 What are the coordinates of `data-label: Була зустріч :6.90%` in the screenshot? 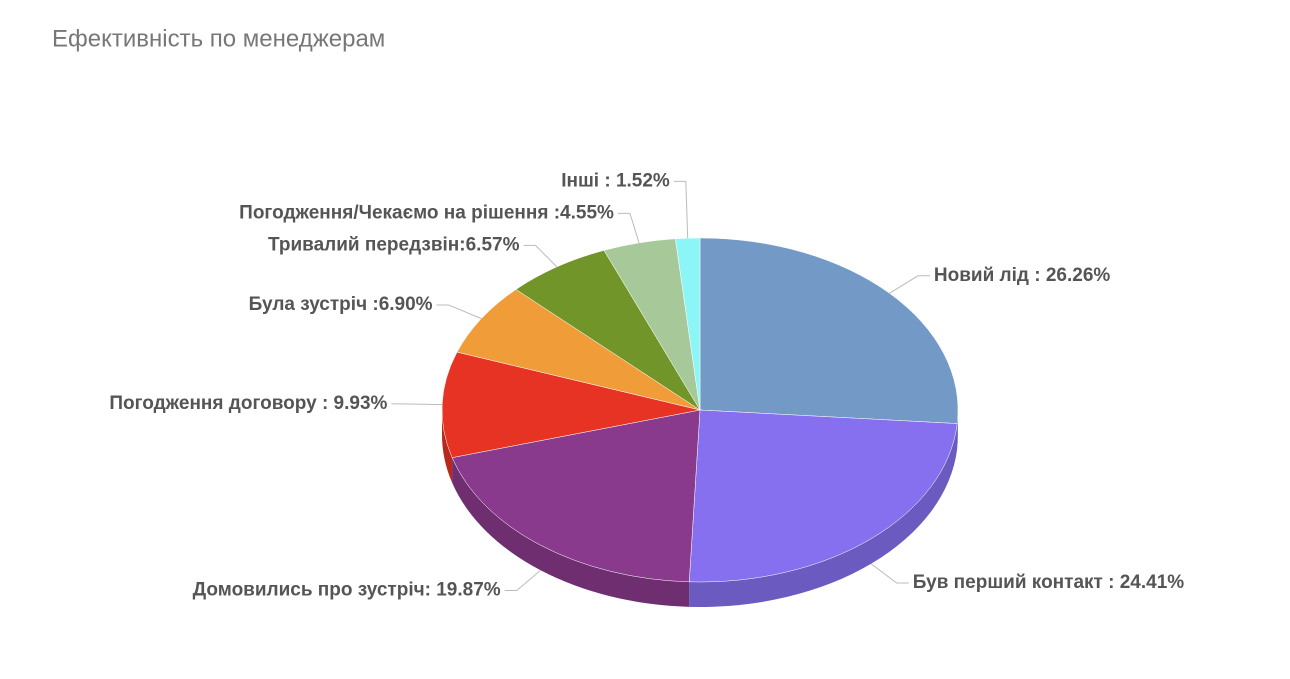 It's located at (341, 304).